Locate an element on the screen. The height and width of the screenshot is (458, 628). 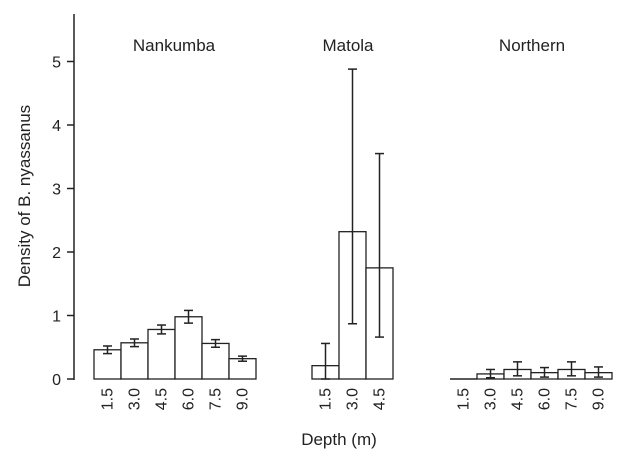
axes: 0 1 2 3 4 5 is located at coordinates (63, 201).